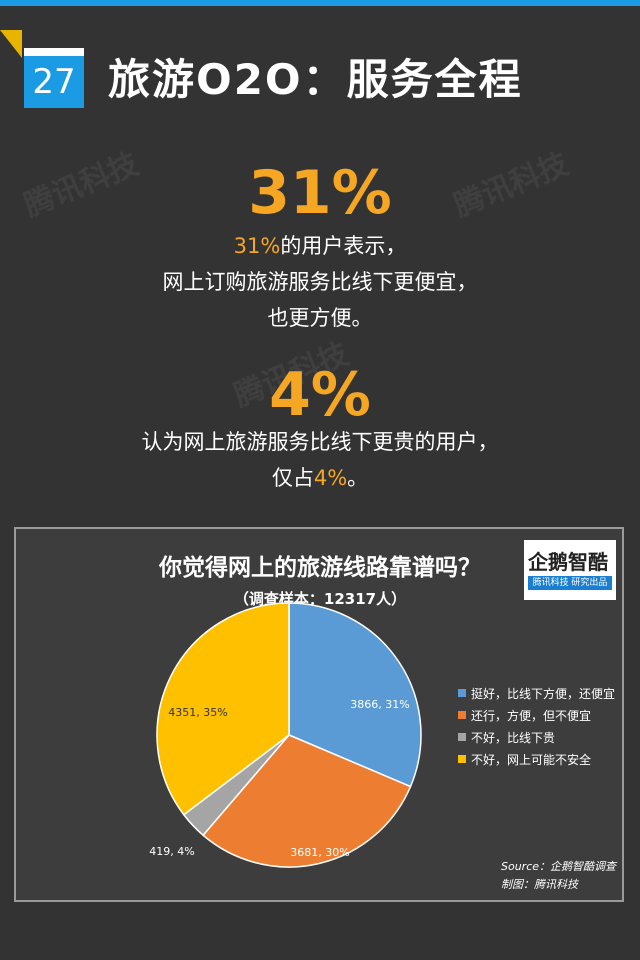  What do you see at coordinates (320, 193) in the screenshot?
I see `stat1-value: 31%` at bounding box center [320, 193].